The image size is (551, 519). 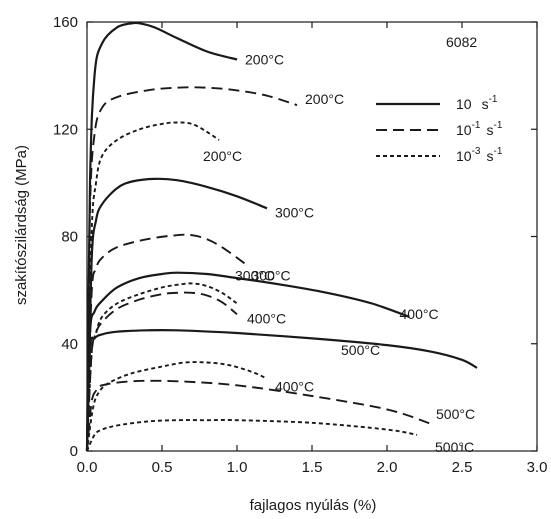 I want to click on x-tick-label: 2.5, so click(x=462, y=467).